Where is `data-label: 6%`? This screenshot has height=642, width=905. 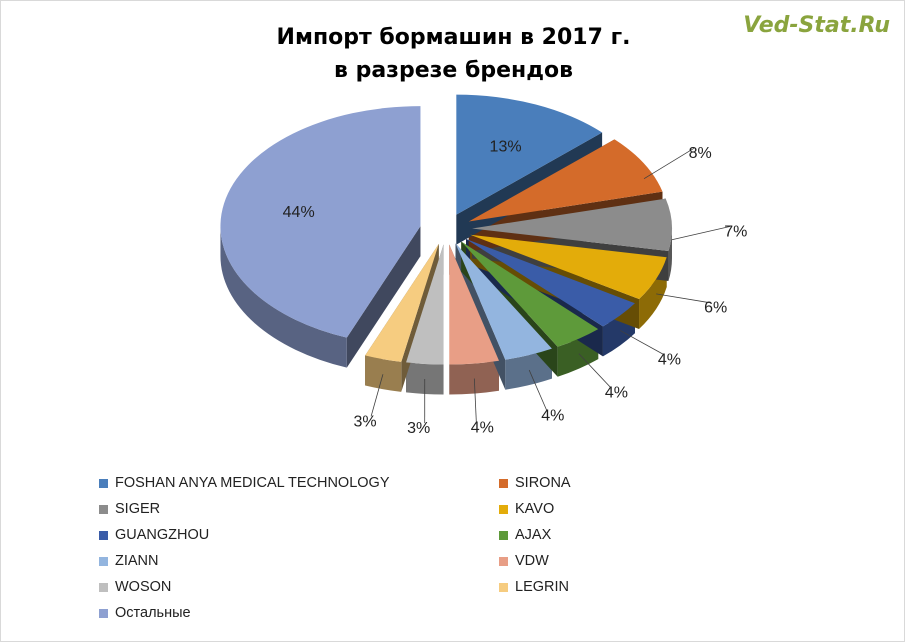
data-label: 6% is located at coordinates (715, 308).